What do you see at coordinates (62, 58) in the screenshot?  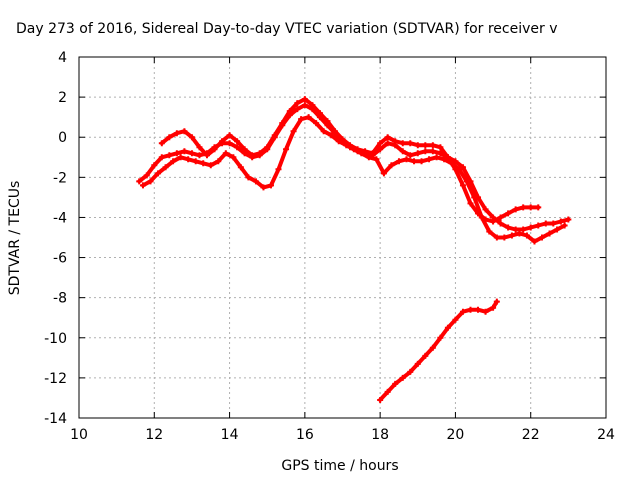 I see `y-tick-label: 4` at bounding box center [62, 58].